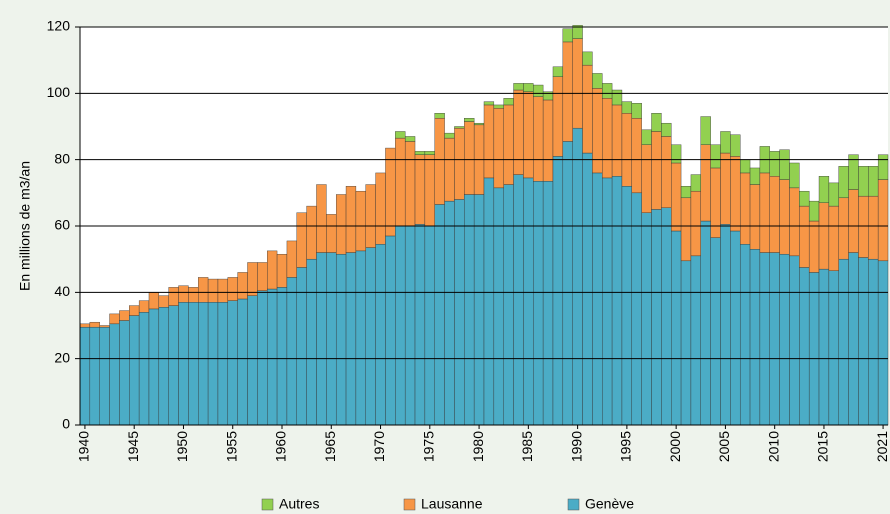  Describe the element at coordinates (527, 446) in the screenshot. I see `x-tick-label: 1985` at that location.